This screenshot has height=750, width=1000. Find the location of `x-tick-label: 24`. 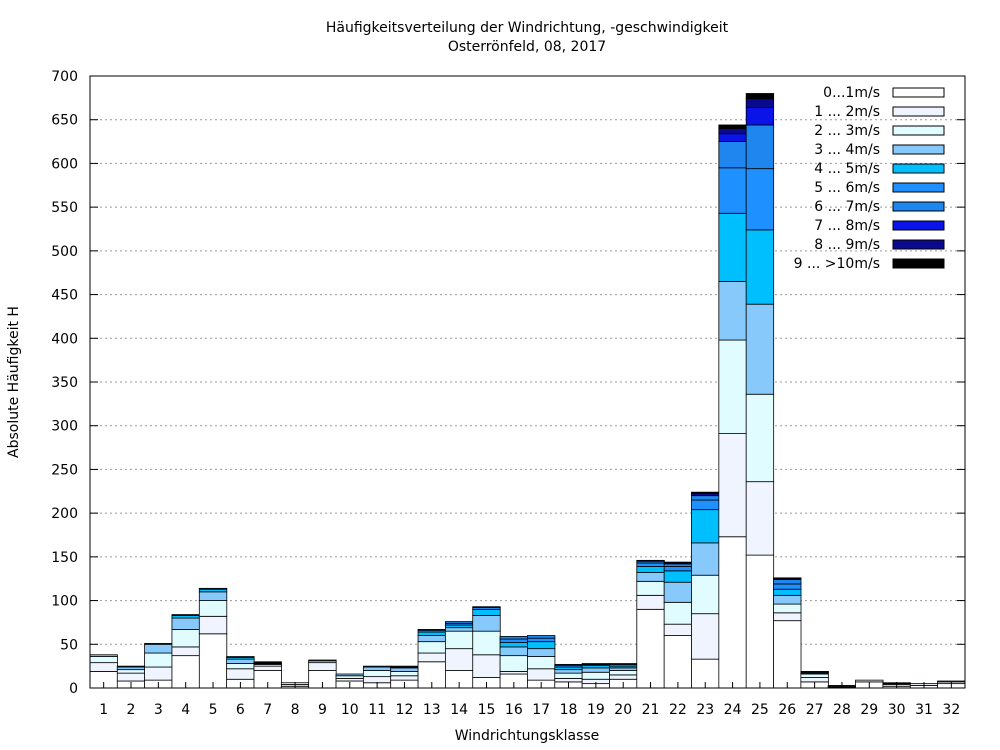

x-tick-label: 24 is located at coordinates (733, 710).